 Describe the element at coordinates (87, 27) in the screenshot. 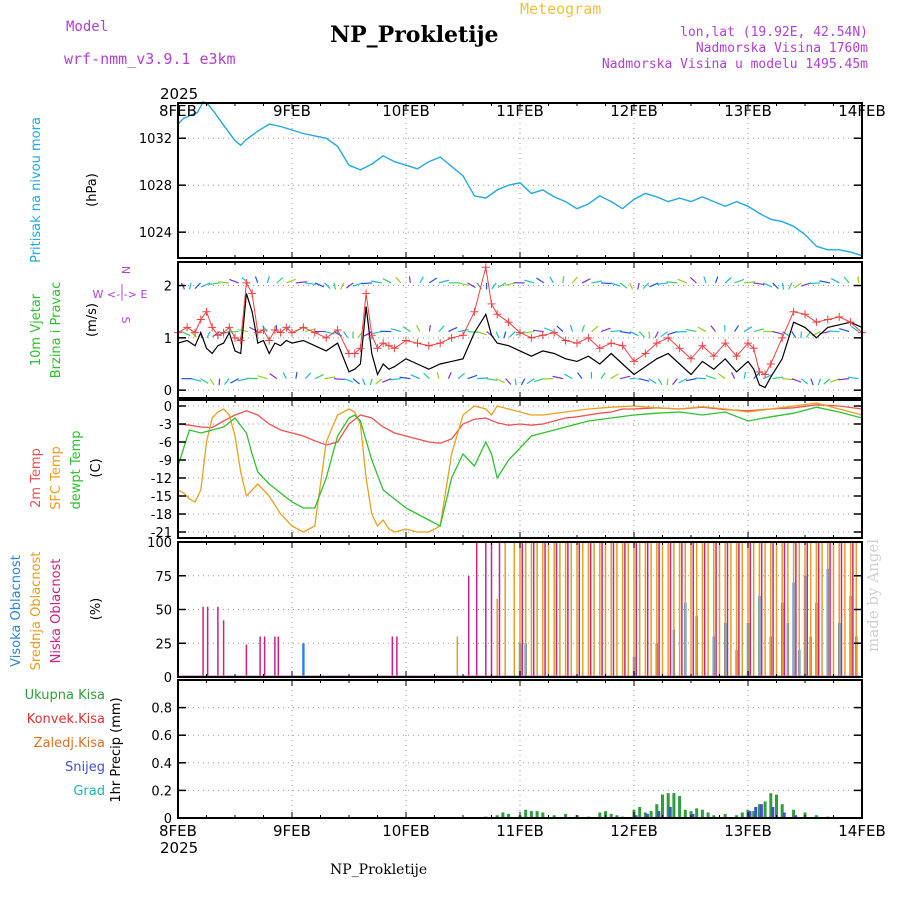

I see `model-label: Model` at that location.